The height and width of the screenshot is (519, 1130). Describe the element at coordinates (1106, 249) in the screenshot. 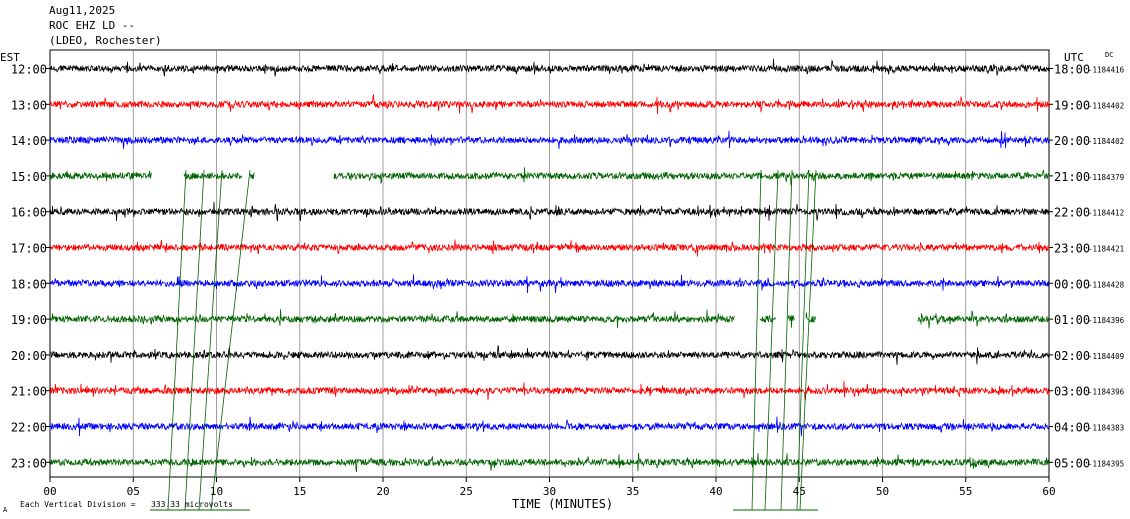

I see `dc-offset-label: -1184421` at that location.